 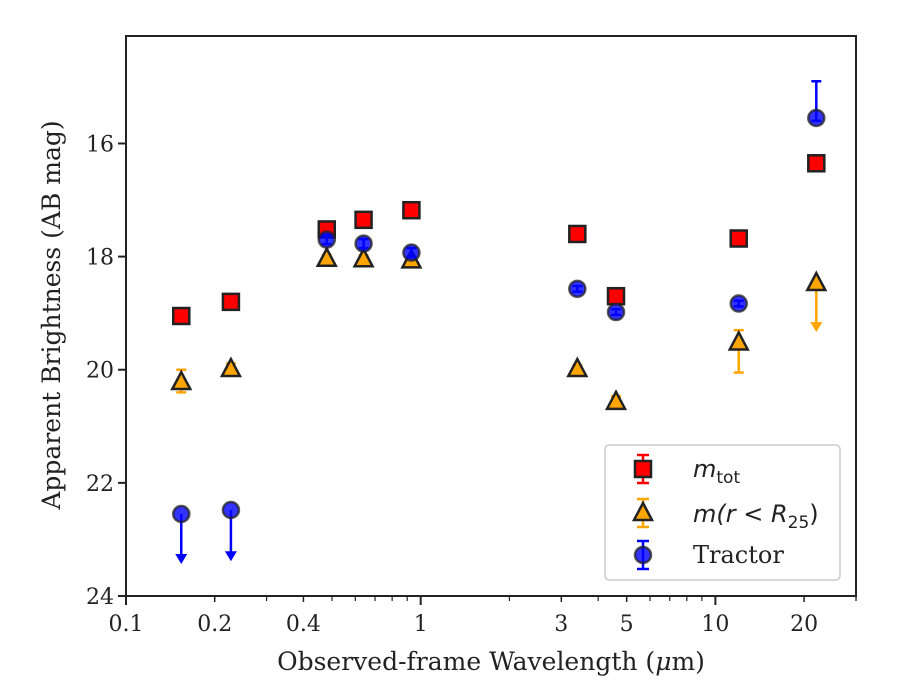 What do you see at coordinates (100, 371) in the screenshot?
I see `y-tick-label: 20` at bounding box center [100, 371].